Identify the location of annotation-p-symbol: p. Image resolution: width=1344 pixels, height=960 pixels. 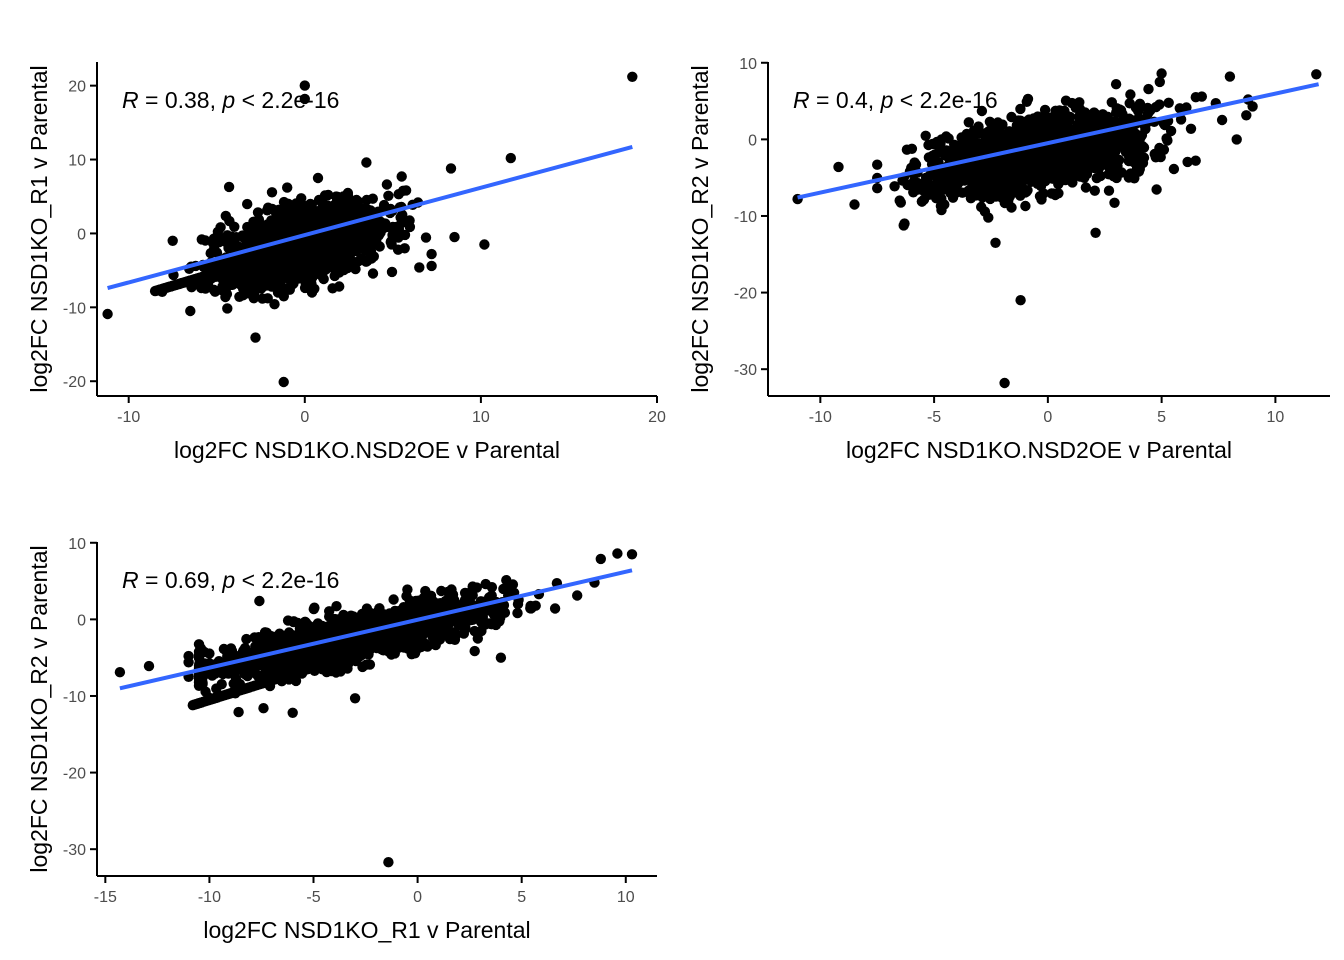
(228, 100).